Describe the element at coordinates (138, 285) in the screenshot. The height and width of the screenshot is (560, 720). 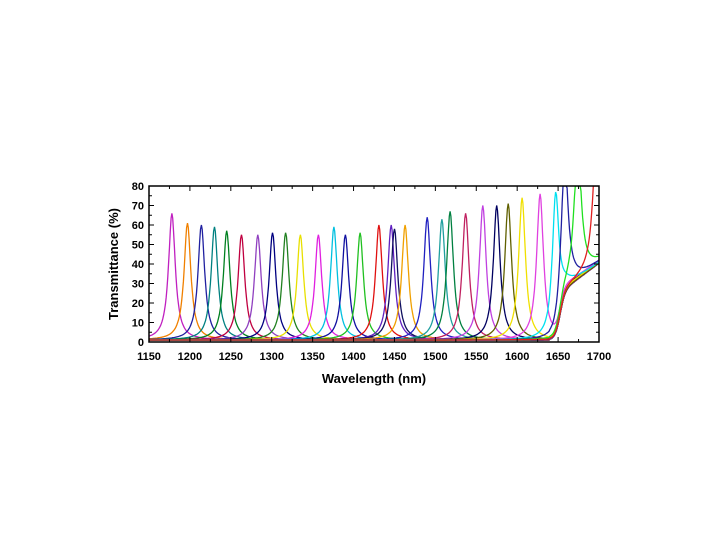
I see `y-tick-label: 30` at that location.